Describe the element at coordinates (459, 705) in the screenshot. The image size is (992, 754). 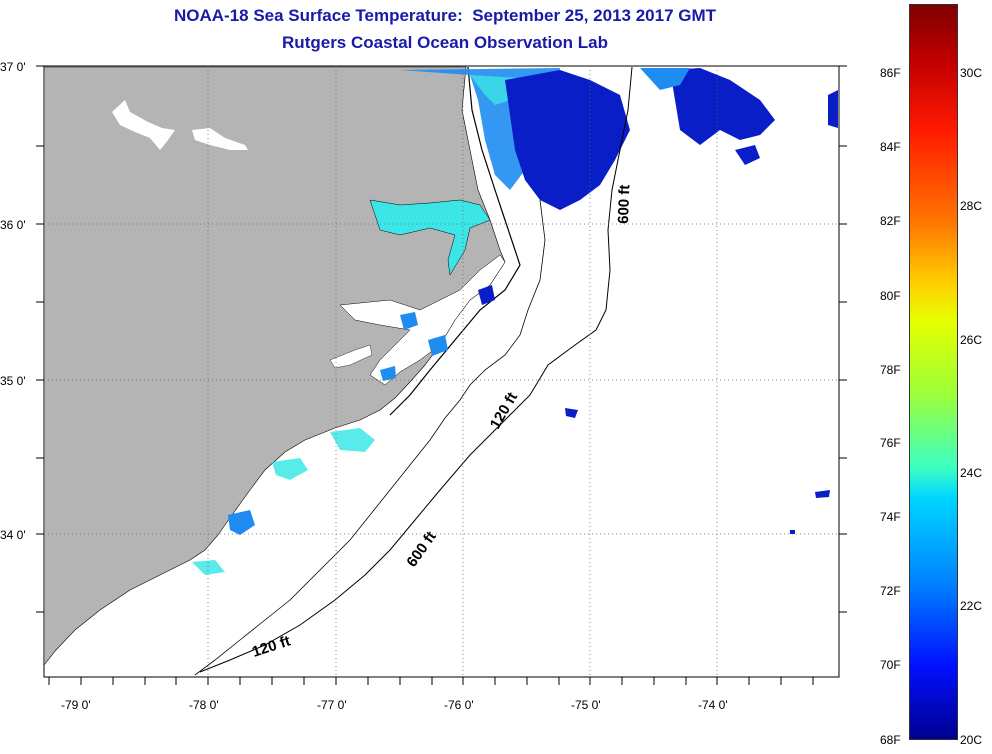
I see `lon-label-76: -76 0'` at that location.